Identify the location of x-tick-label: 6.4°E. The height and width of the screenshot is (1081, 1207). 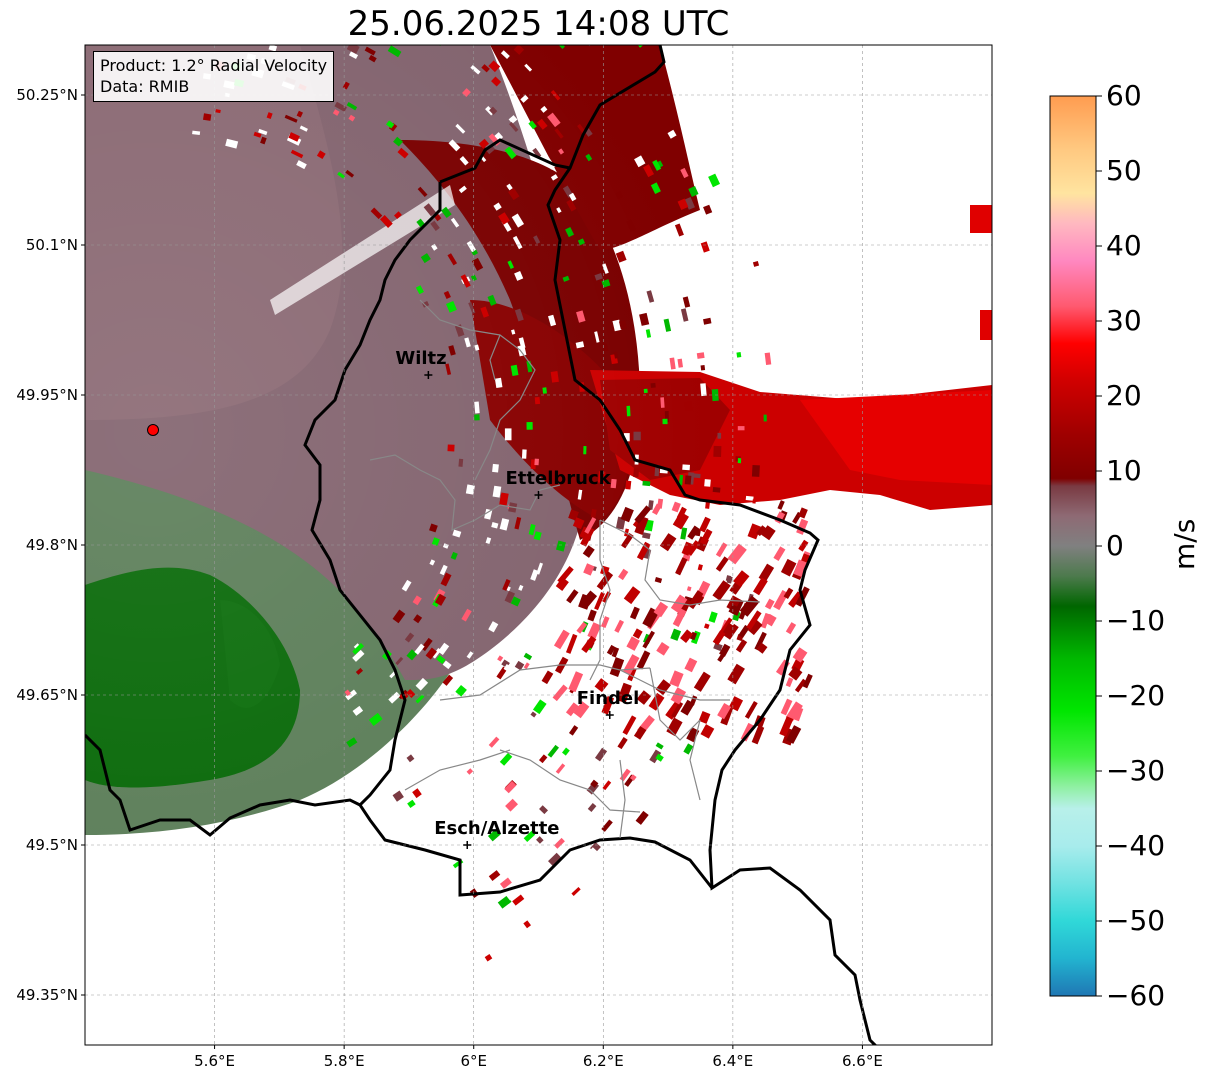
(733, 1061).